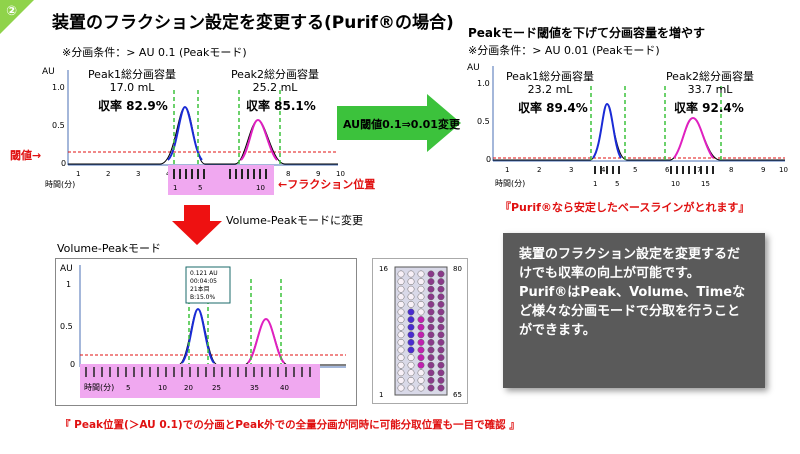 Image resolution: width=800 pixels, height=454 pixels. What do you see at coordinates (203, 281) in the screenshot?
I see `tooltip-line-2: 00:04:05` at bounding box center [203, 281].